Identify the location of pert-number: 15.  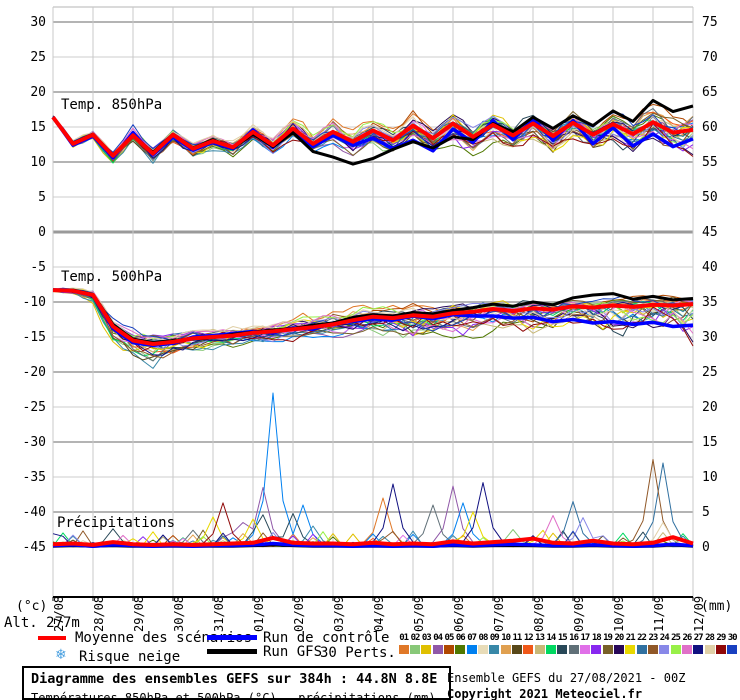
(562, 638).